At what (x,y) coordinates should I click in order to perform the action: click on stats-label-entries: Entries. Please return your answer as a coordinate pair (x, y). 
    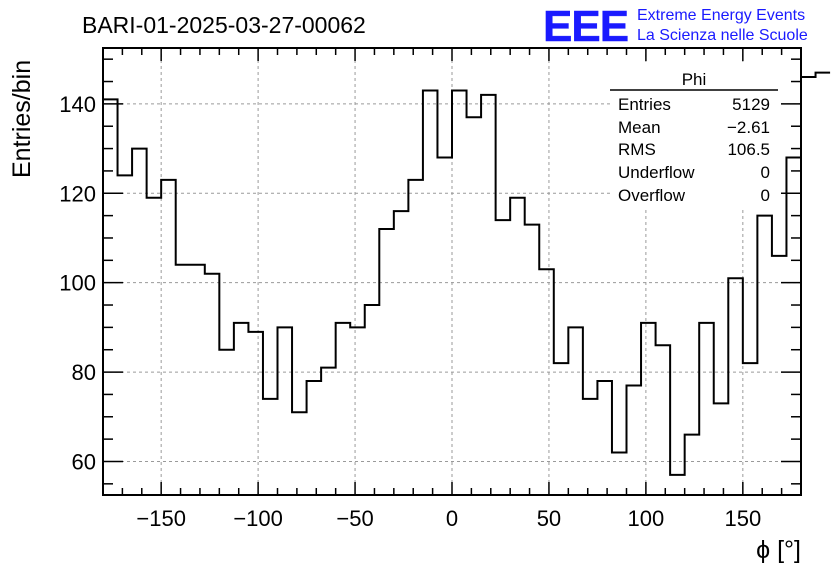
    Looking at the image, I should click on (644, 104).